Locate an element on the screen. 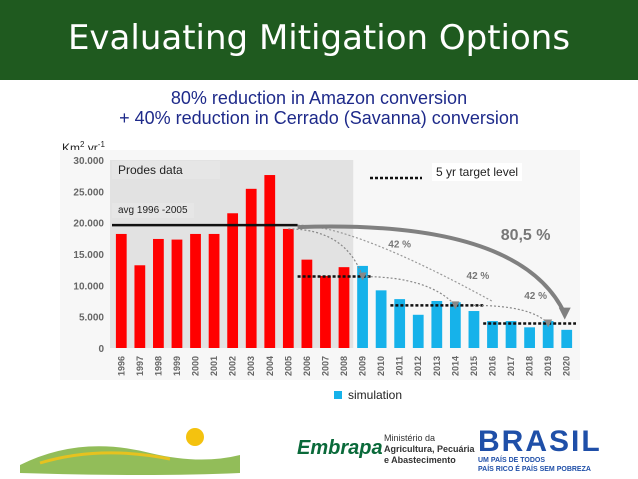 The height and width of the screenshot is (479, 638). brasil-logo: BRASIL is located at coordinates (540, 441).